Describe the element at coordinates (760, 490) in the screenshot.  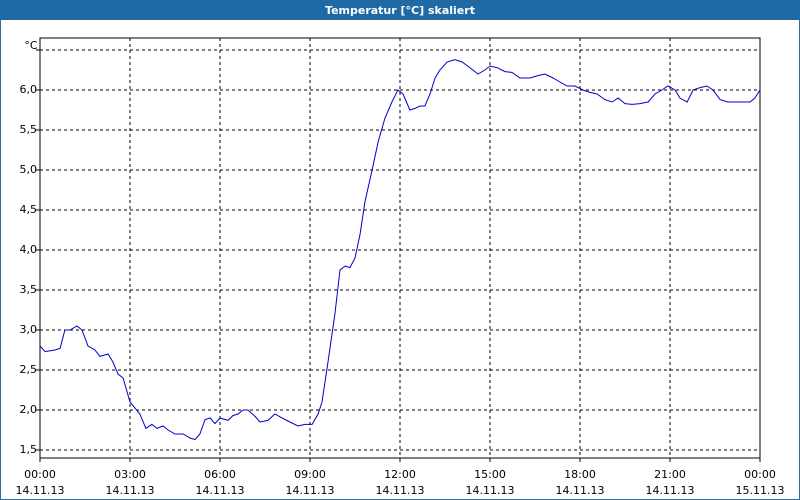
I see `x-tick-date: 15.11.13` at that location.